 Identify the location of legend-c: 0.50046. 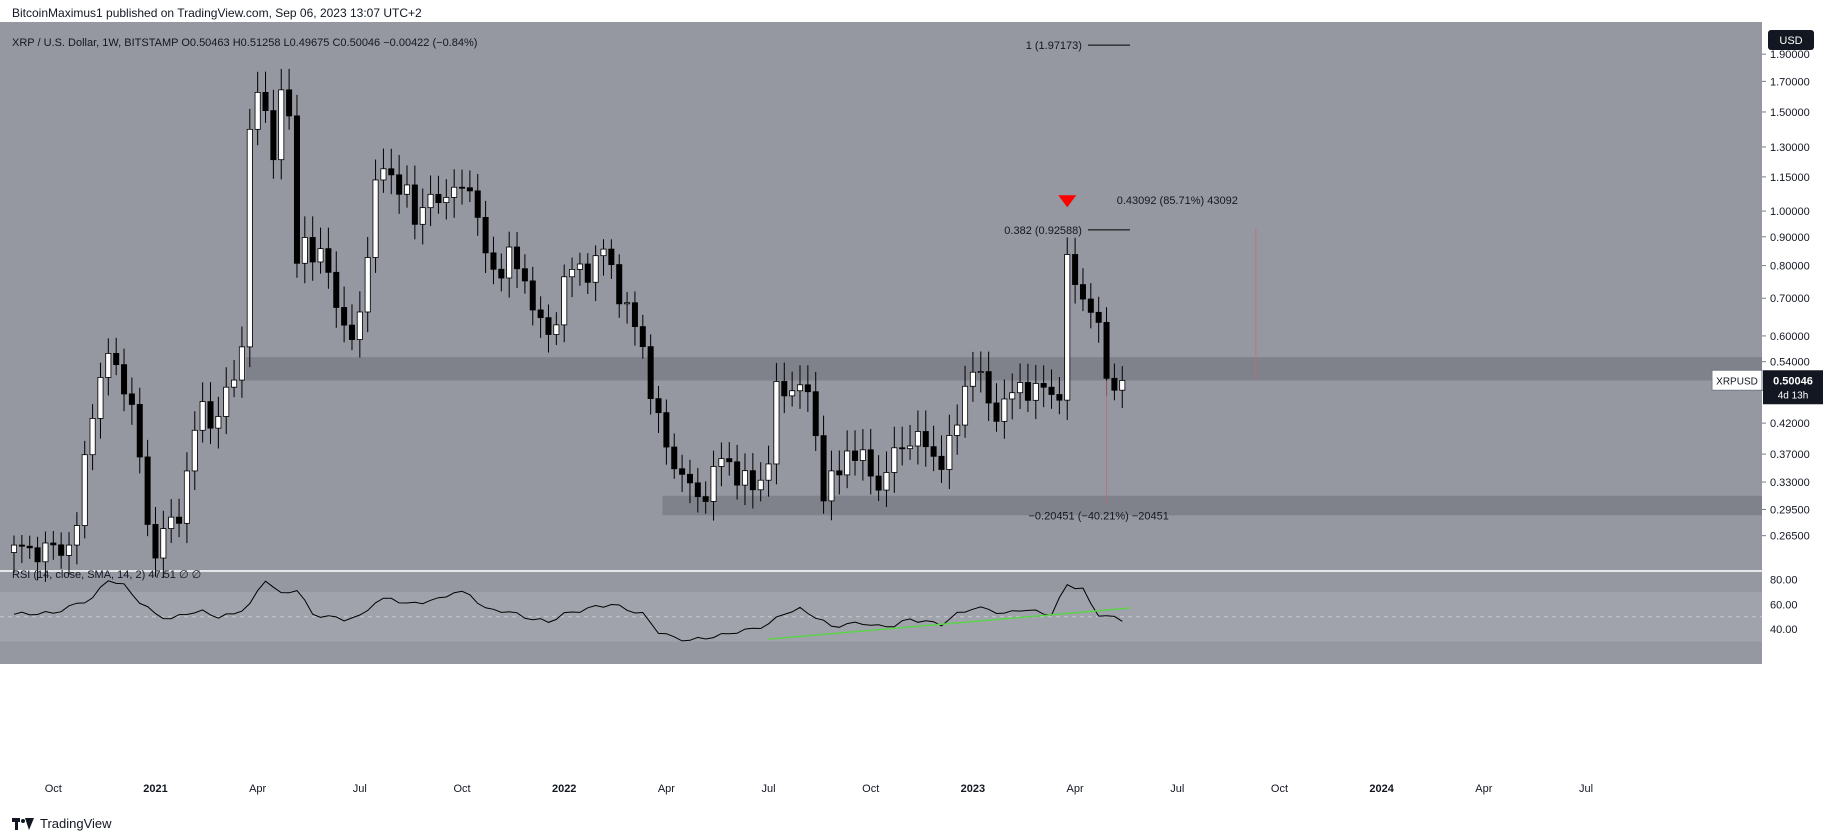
(361, 43).